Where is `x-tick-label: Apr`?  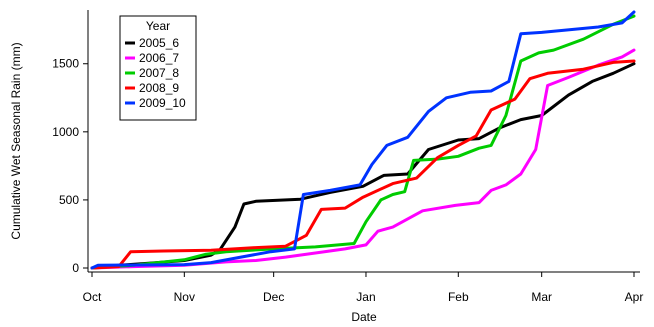 x-tick-label: Apr is located at coordinates (634, 297).